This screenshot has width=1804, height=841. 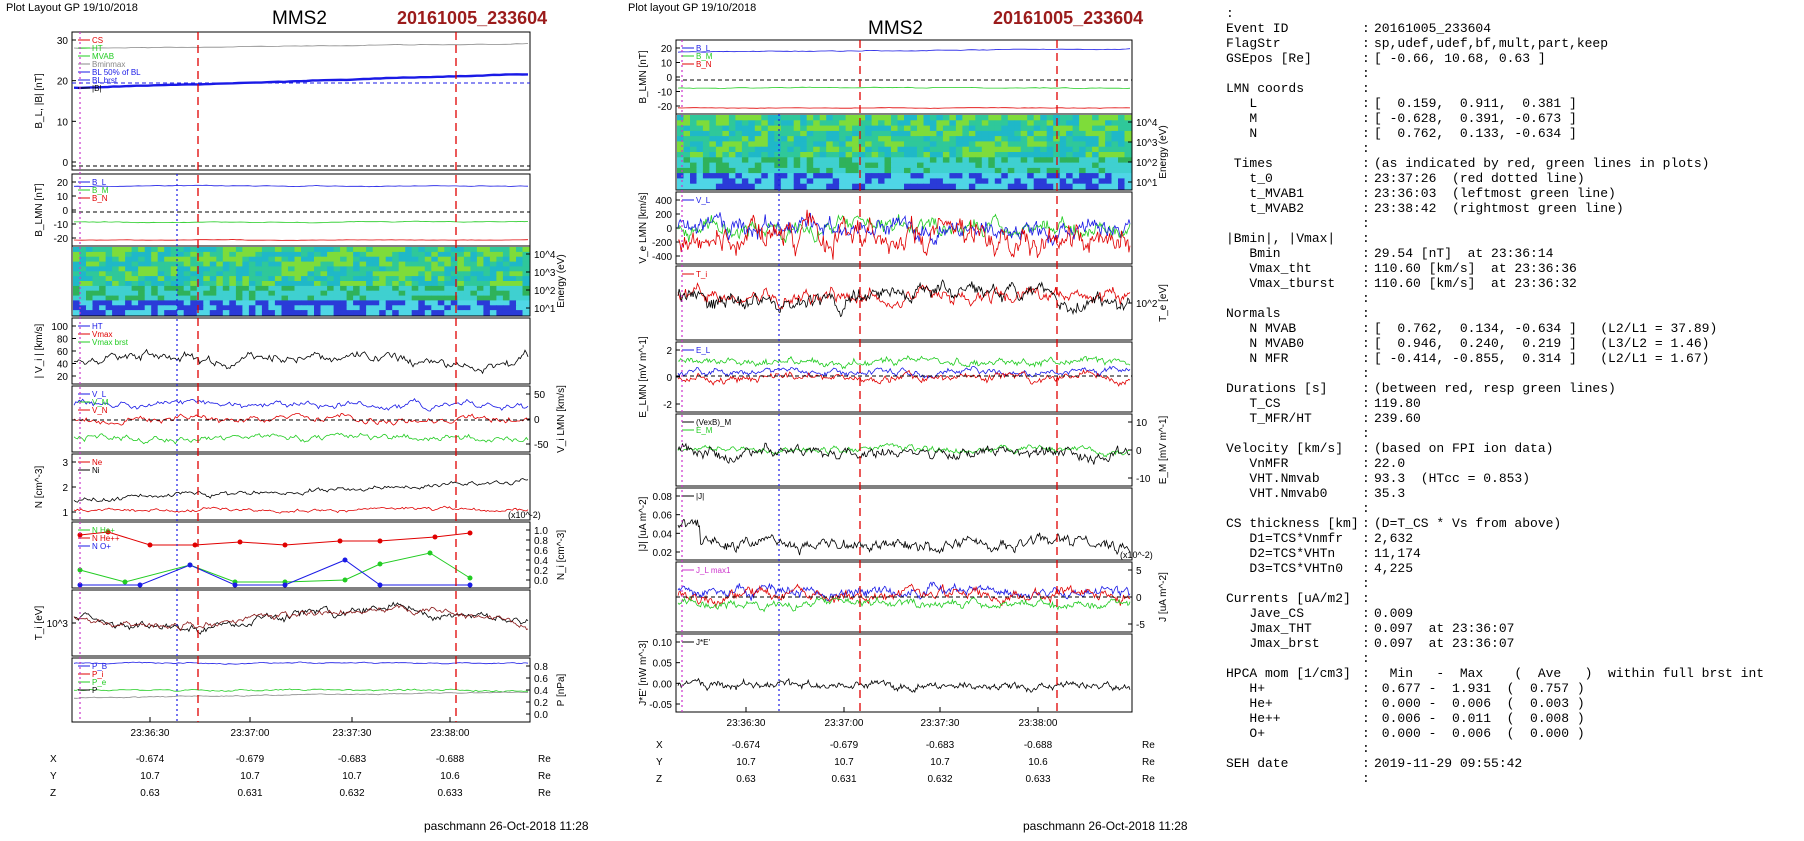 What do you see at coordinates (99, 666) in the screenshot?
I see `legend-entry: P_B` at bounding box center [99, 666].